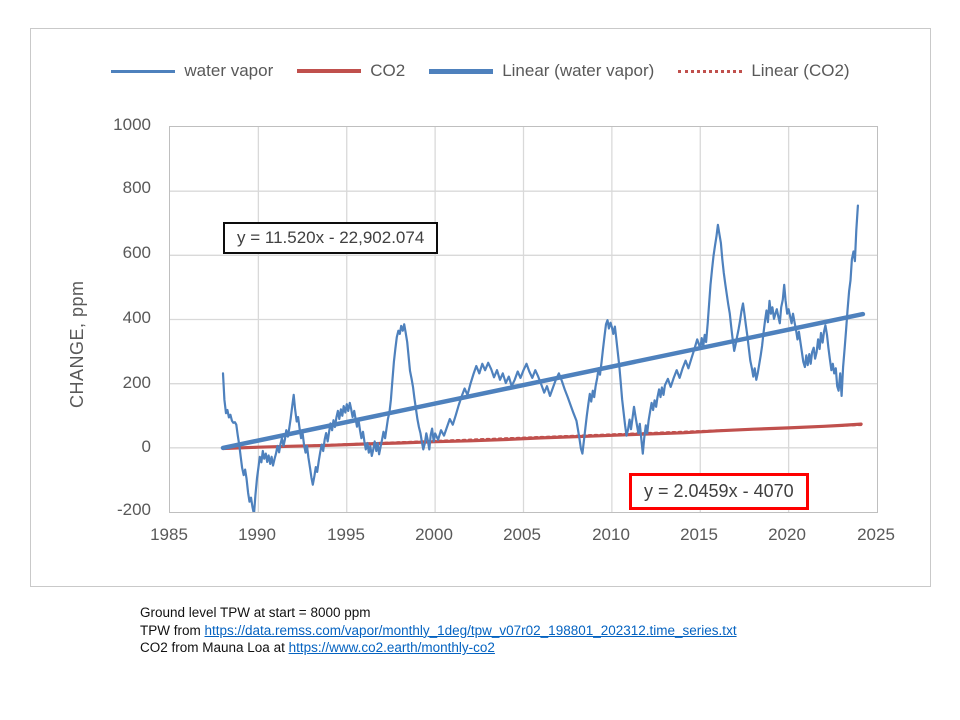  Describe the element at coordinates (699, 534) in the screenshot. I see `x-tick-2015: 2015` at that location.